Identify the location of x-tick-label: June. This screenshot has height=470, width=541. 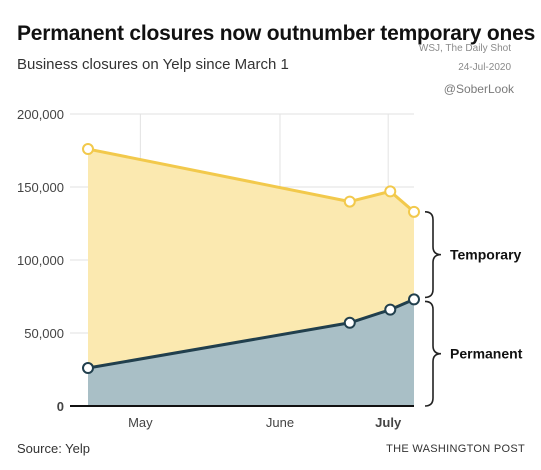
(280, 422).